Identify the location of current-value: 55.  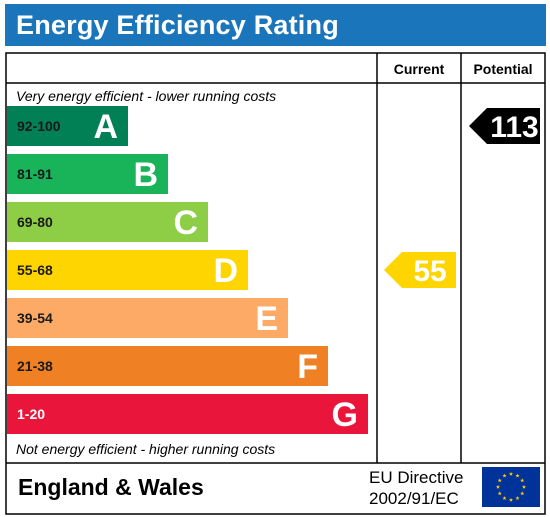
(429, 271).